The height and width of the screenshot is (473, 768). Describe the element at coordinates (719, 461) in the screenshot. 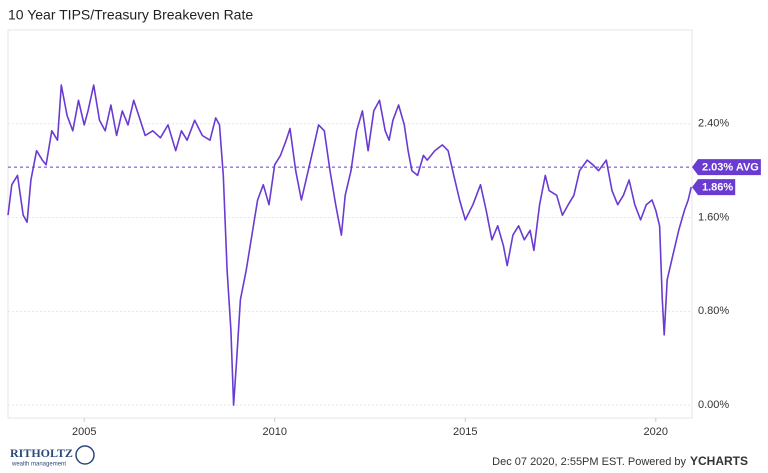

I see `footer-source: YCHARTS` at that location.